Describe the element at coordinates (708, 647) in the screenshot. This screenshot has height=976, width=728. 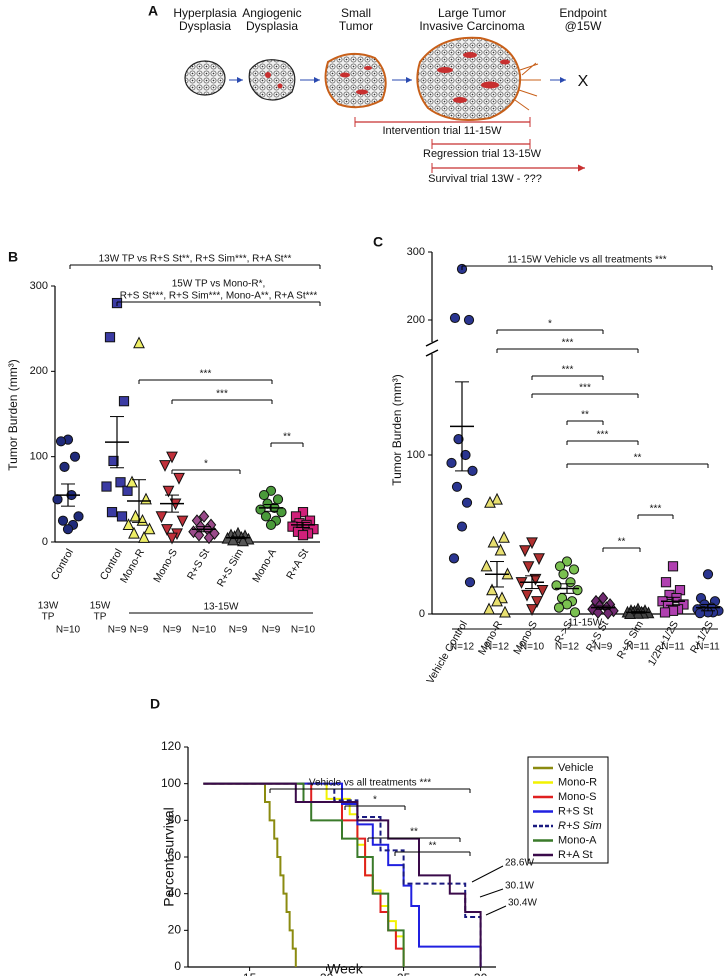
I see `n-label: N=11` at that location.